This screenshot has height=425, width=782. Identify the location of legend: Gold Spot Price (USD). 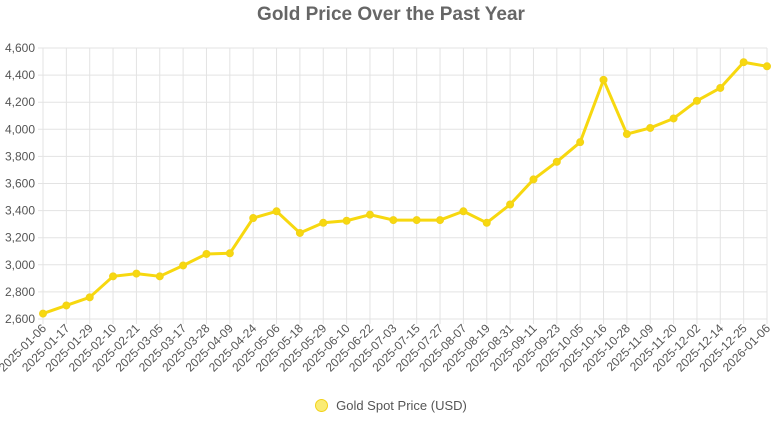
(391, 405).